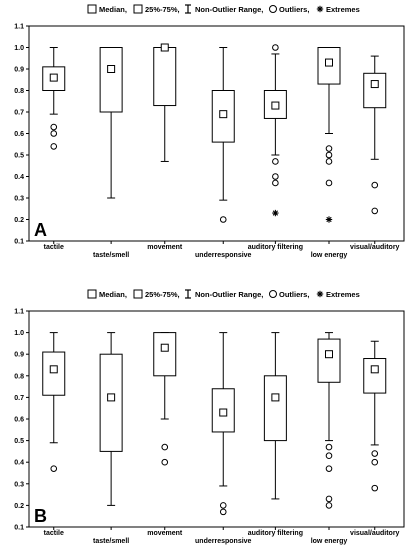  Describe the element at coordinates (329, 541) in the screenshot. I see `x-category-label: low energy` at that location.